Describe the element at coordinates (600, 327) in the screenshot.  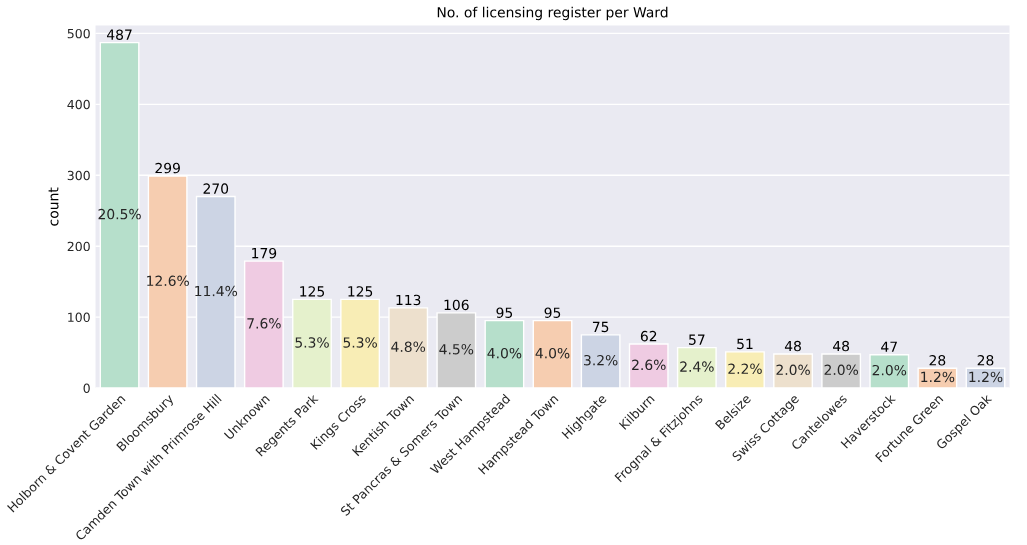
I see `data-label: 75` at that location.